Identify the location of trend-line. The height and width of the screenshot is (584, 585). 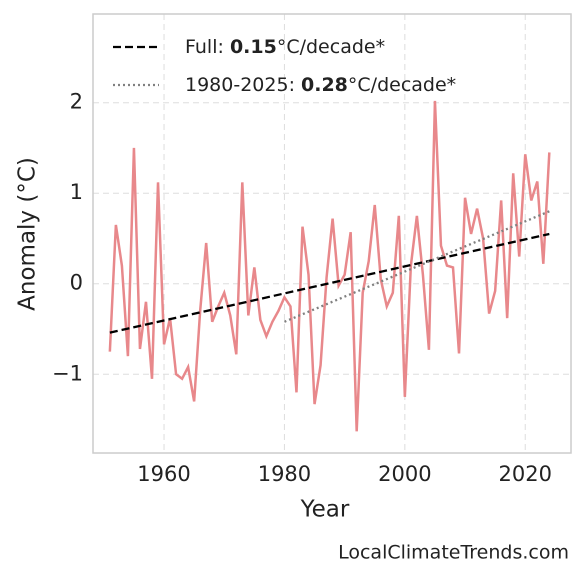
(329, 283).